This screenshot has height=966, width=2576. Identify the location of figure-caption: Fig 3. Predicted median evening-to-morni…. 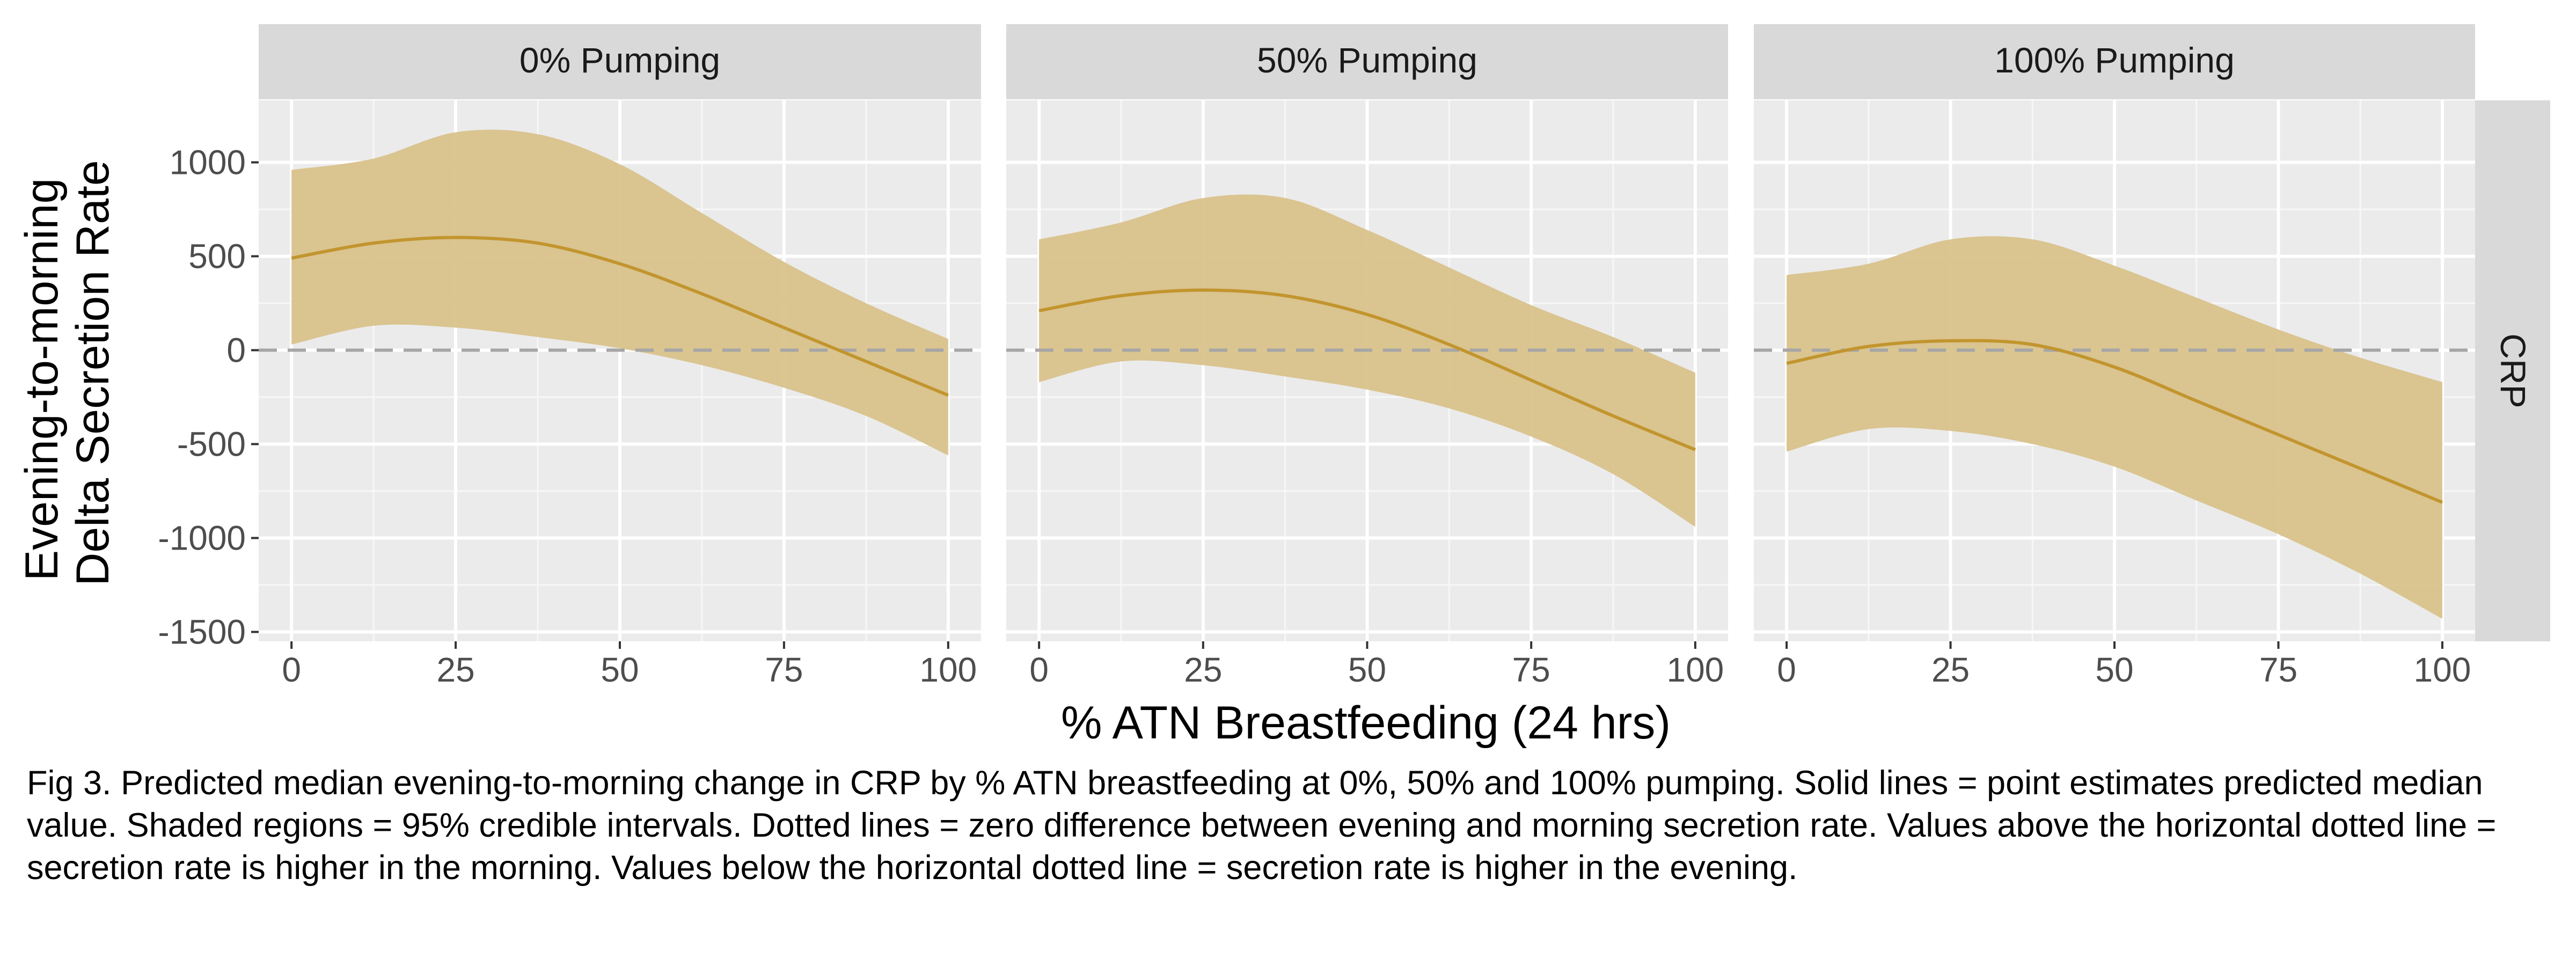
(1262, 825).